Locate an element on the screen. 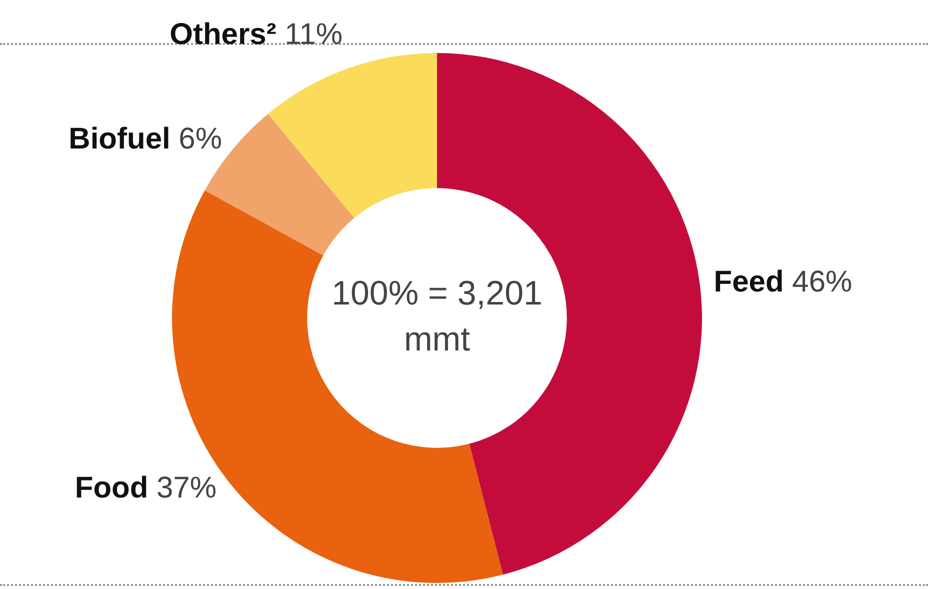  data-label: 37% is located at coordinates (186, 487).